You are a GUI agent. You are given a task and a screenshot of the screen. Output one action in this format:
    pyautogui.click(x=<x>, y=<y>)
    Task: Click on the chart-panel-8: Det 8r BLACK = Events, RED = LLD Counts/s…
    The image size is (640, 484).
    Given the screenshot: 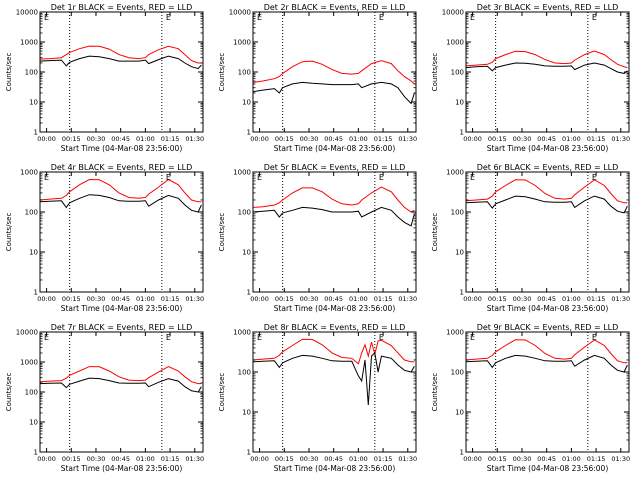 What is the action you would take?
    pyautogui.click(x=317, y=398)
    